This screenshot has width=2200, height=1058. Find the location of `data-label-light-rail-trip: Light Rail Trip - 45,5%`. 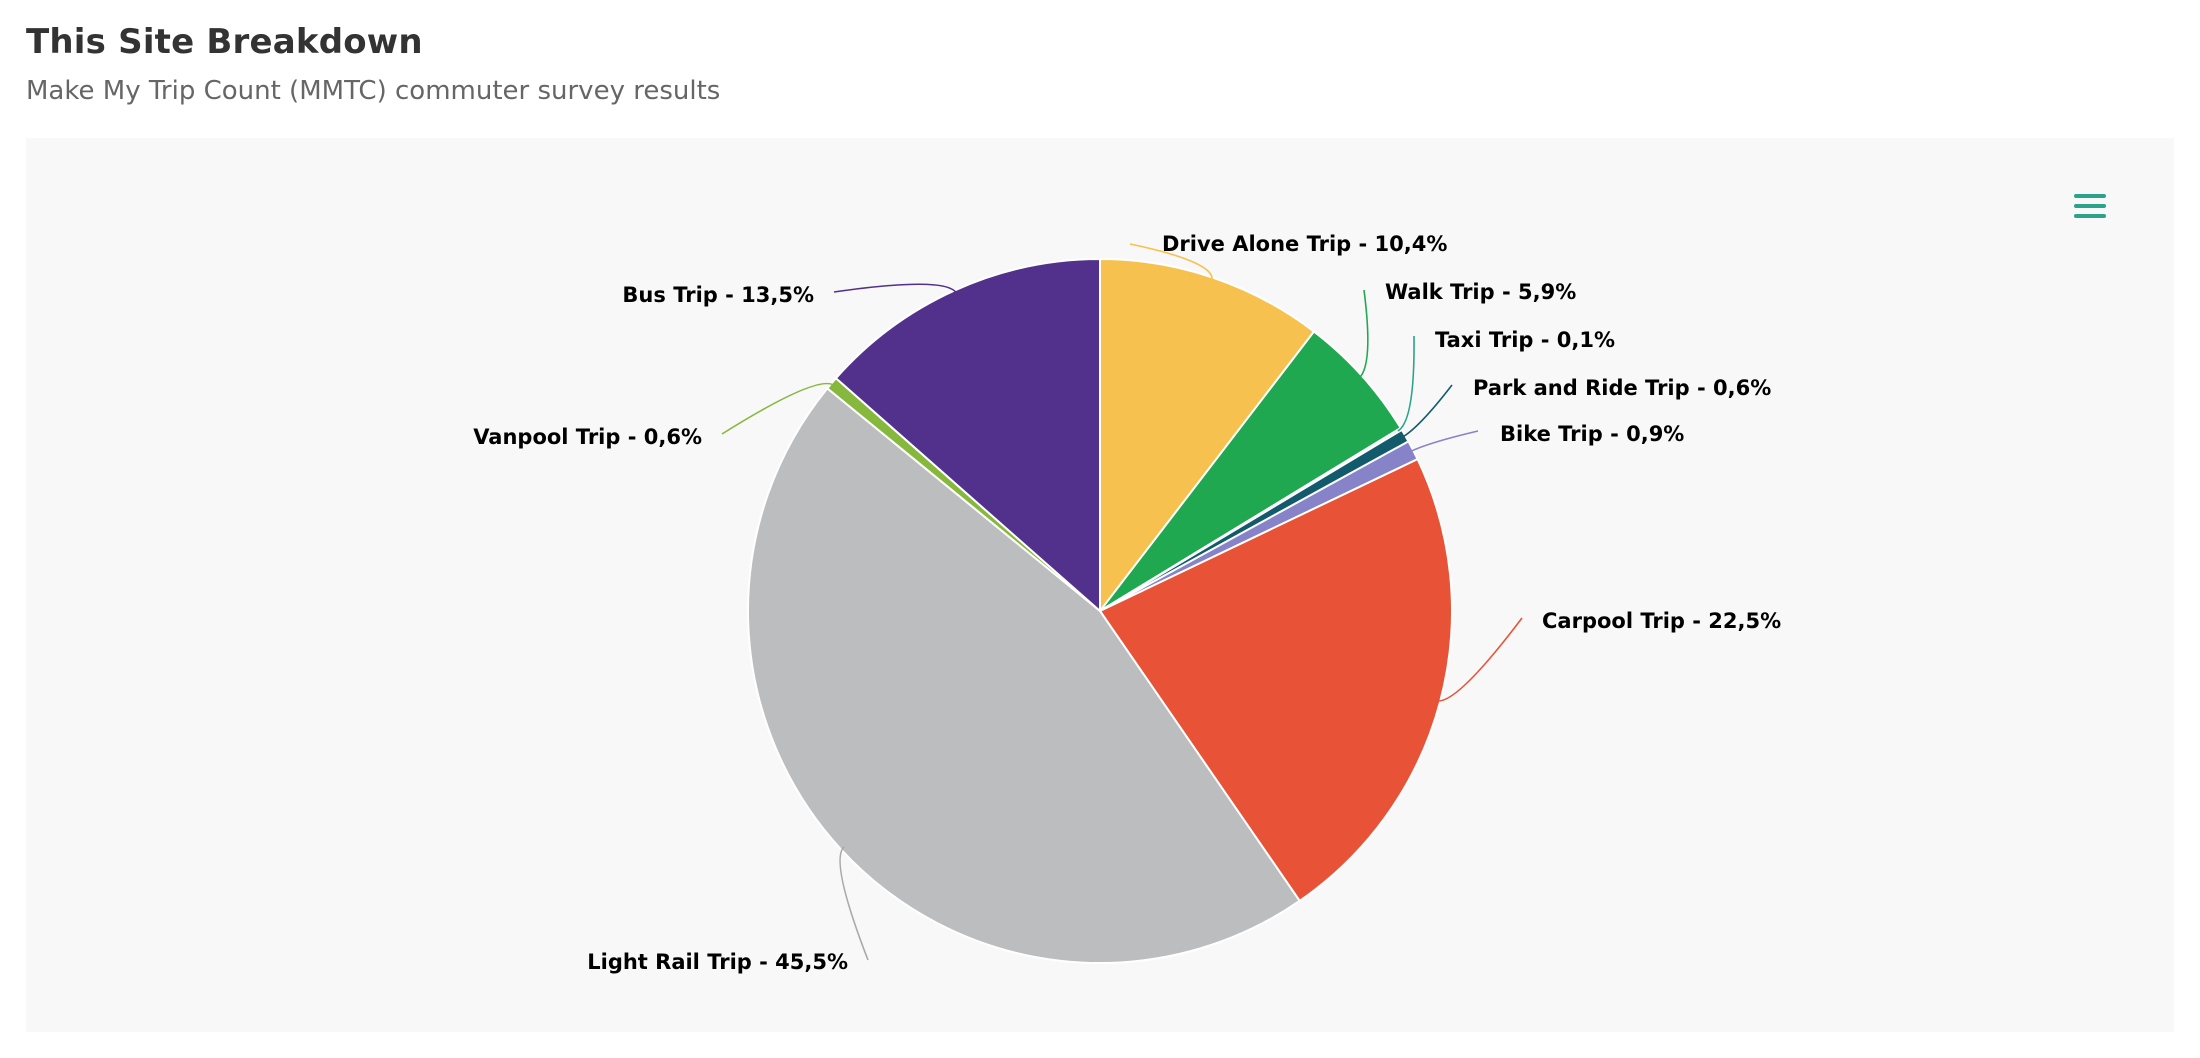

data-label-light-rail-trip: Light Rail Trip - 45,5% is located at coordinates (717, 962).